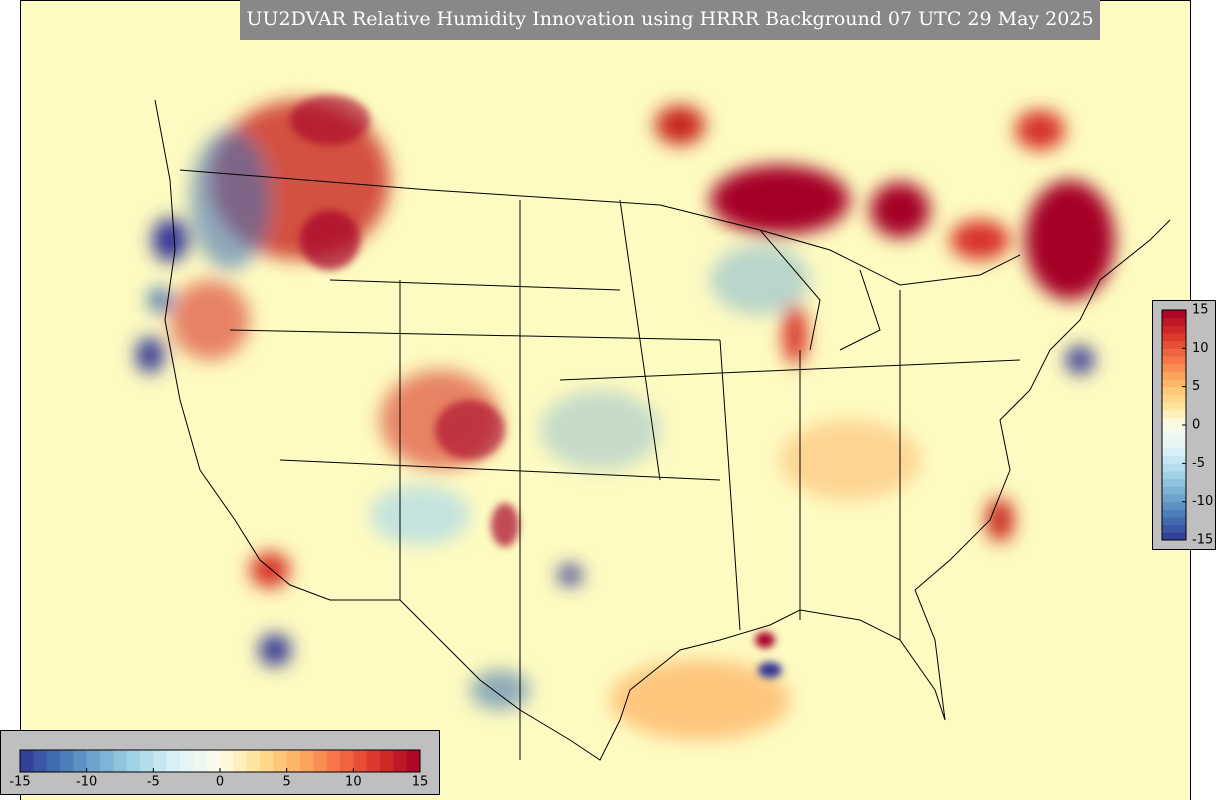 The width and height of the screenshot is (1216, 800). I want to click on title-box, so click(670, 20).